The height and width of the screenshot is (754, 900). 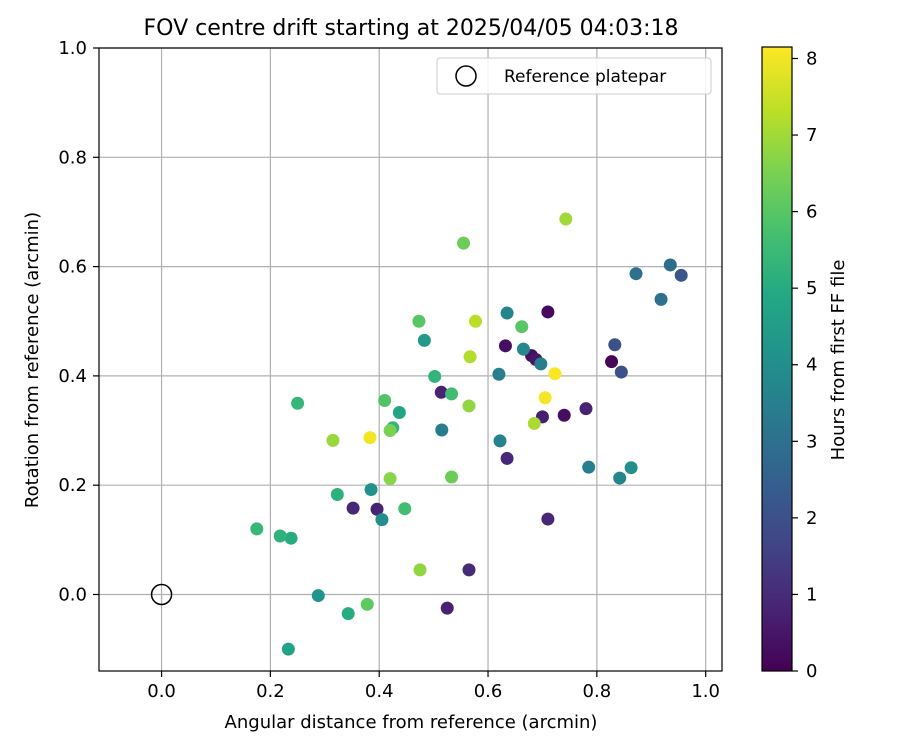 What do you see at coordinates (811, 212) in the screenshot?
I see `colorbar-tick-label: 6` at bounding box center [811, 212].